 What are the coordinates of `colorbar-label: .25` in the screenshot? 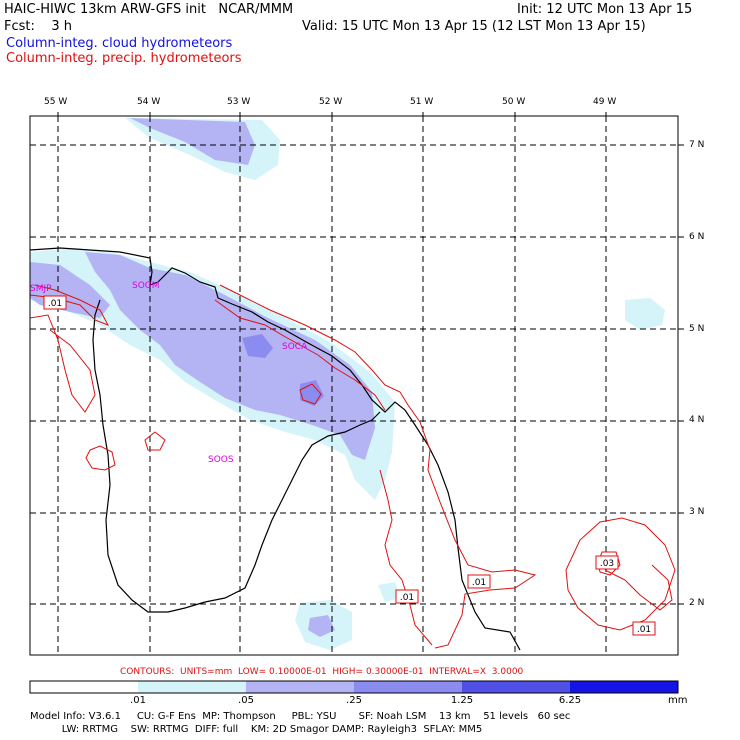 It's located at (354, 700).